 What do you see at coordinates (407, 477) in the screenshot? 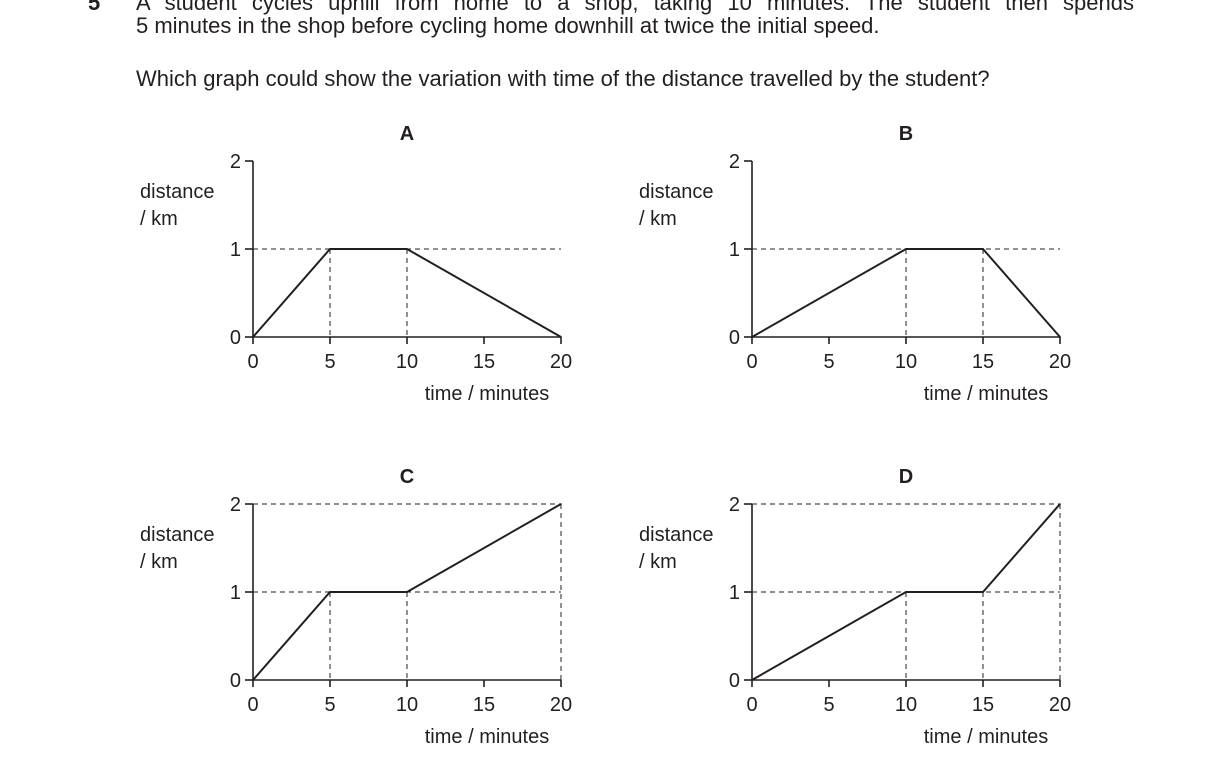
I see `graph-label: C` at bounding box center [407, 477].